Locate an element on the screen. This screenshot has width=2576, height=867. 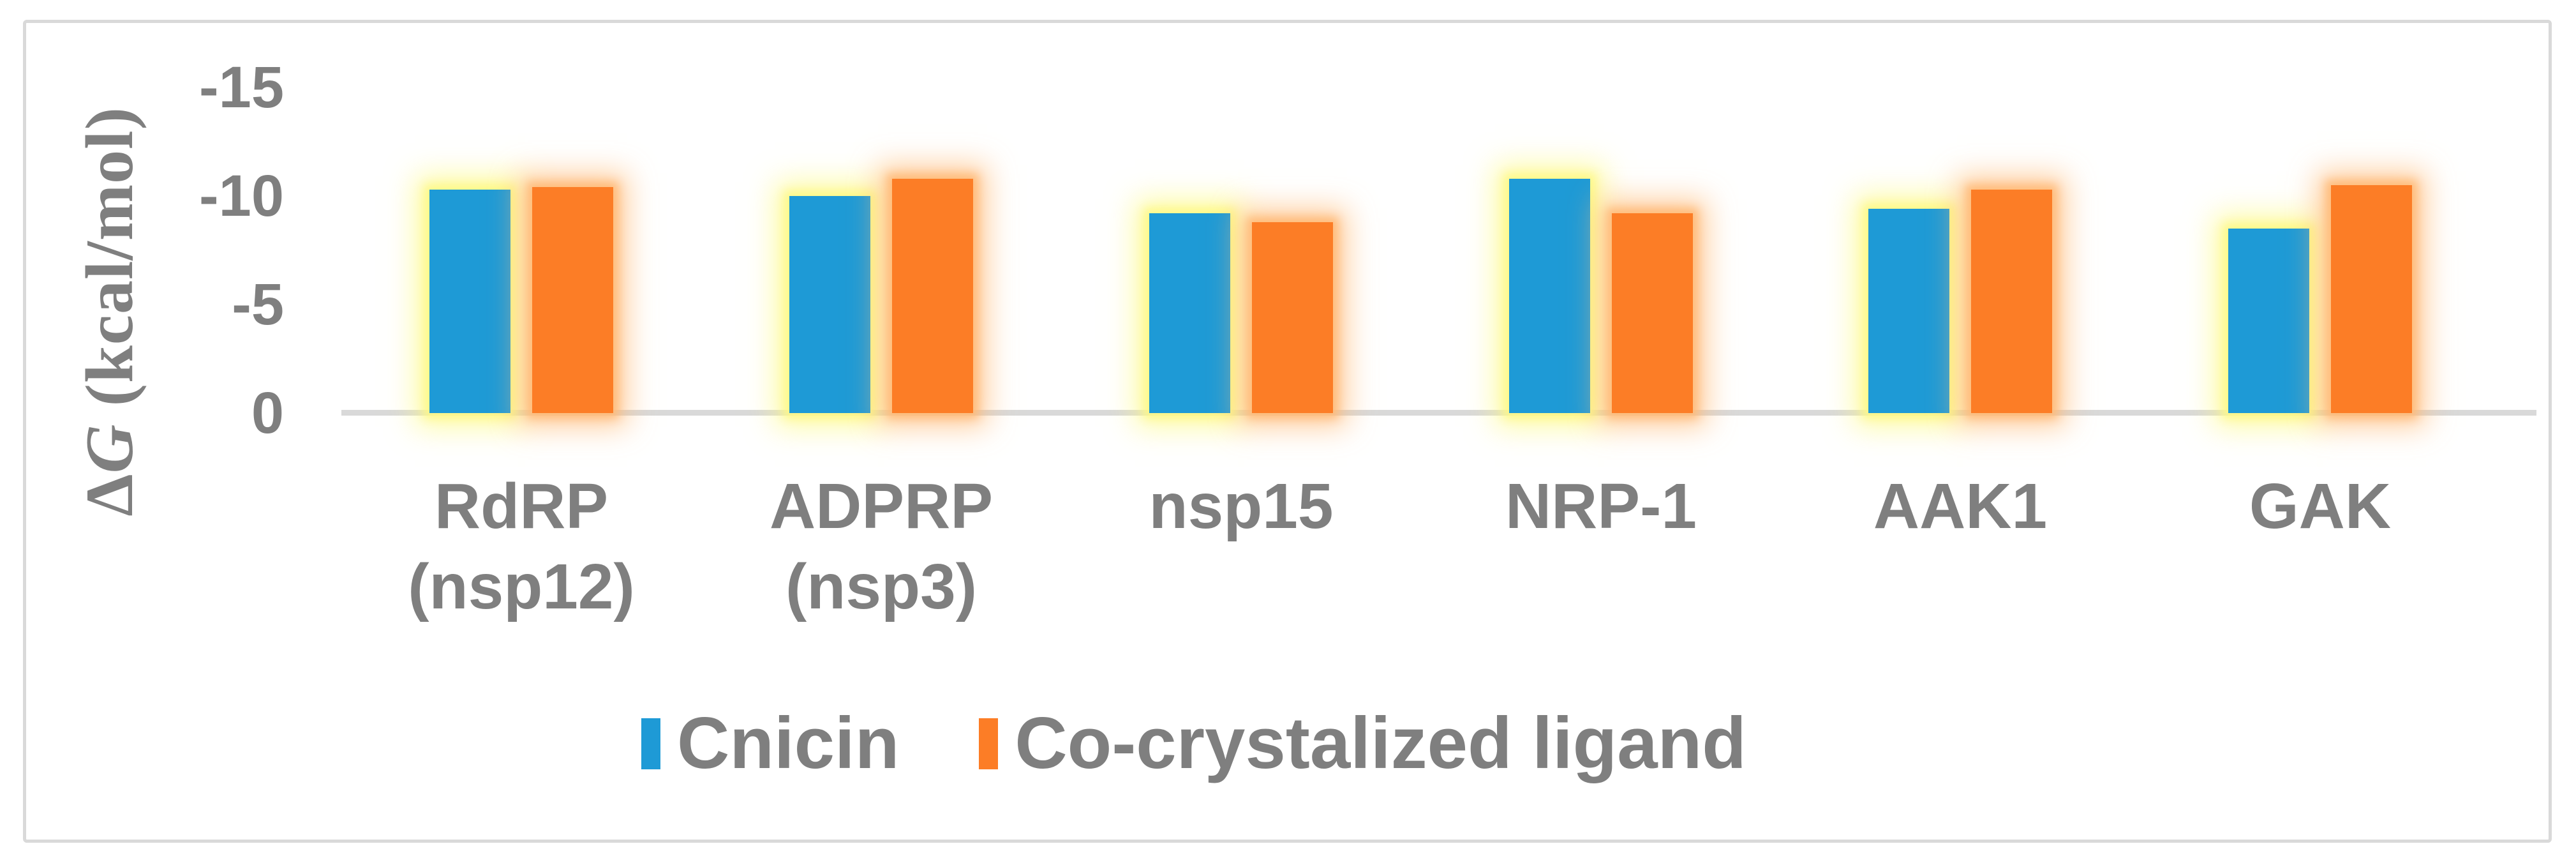
bar-cnicin-nsp15 is located at coordinates (1189, 313).